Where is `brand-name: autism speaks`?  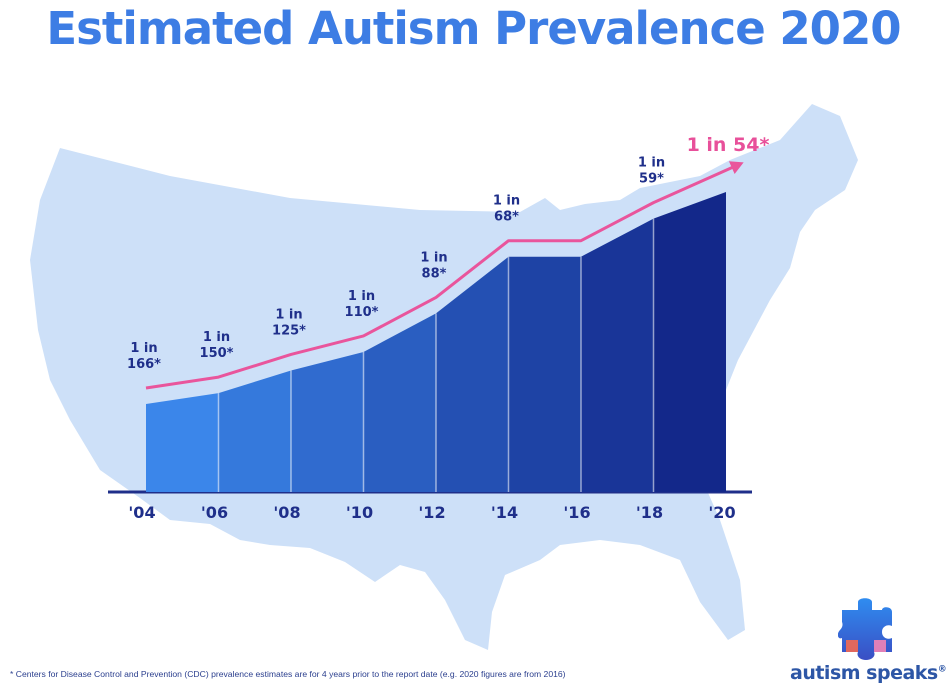
brand-name: autism speaks is located at coordinates (864, 673).